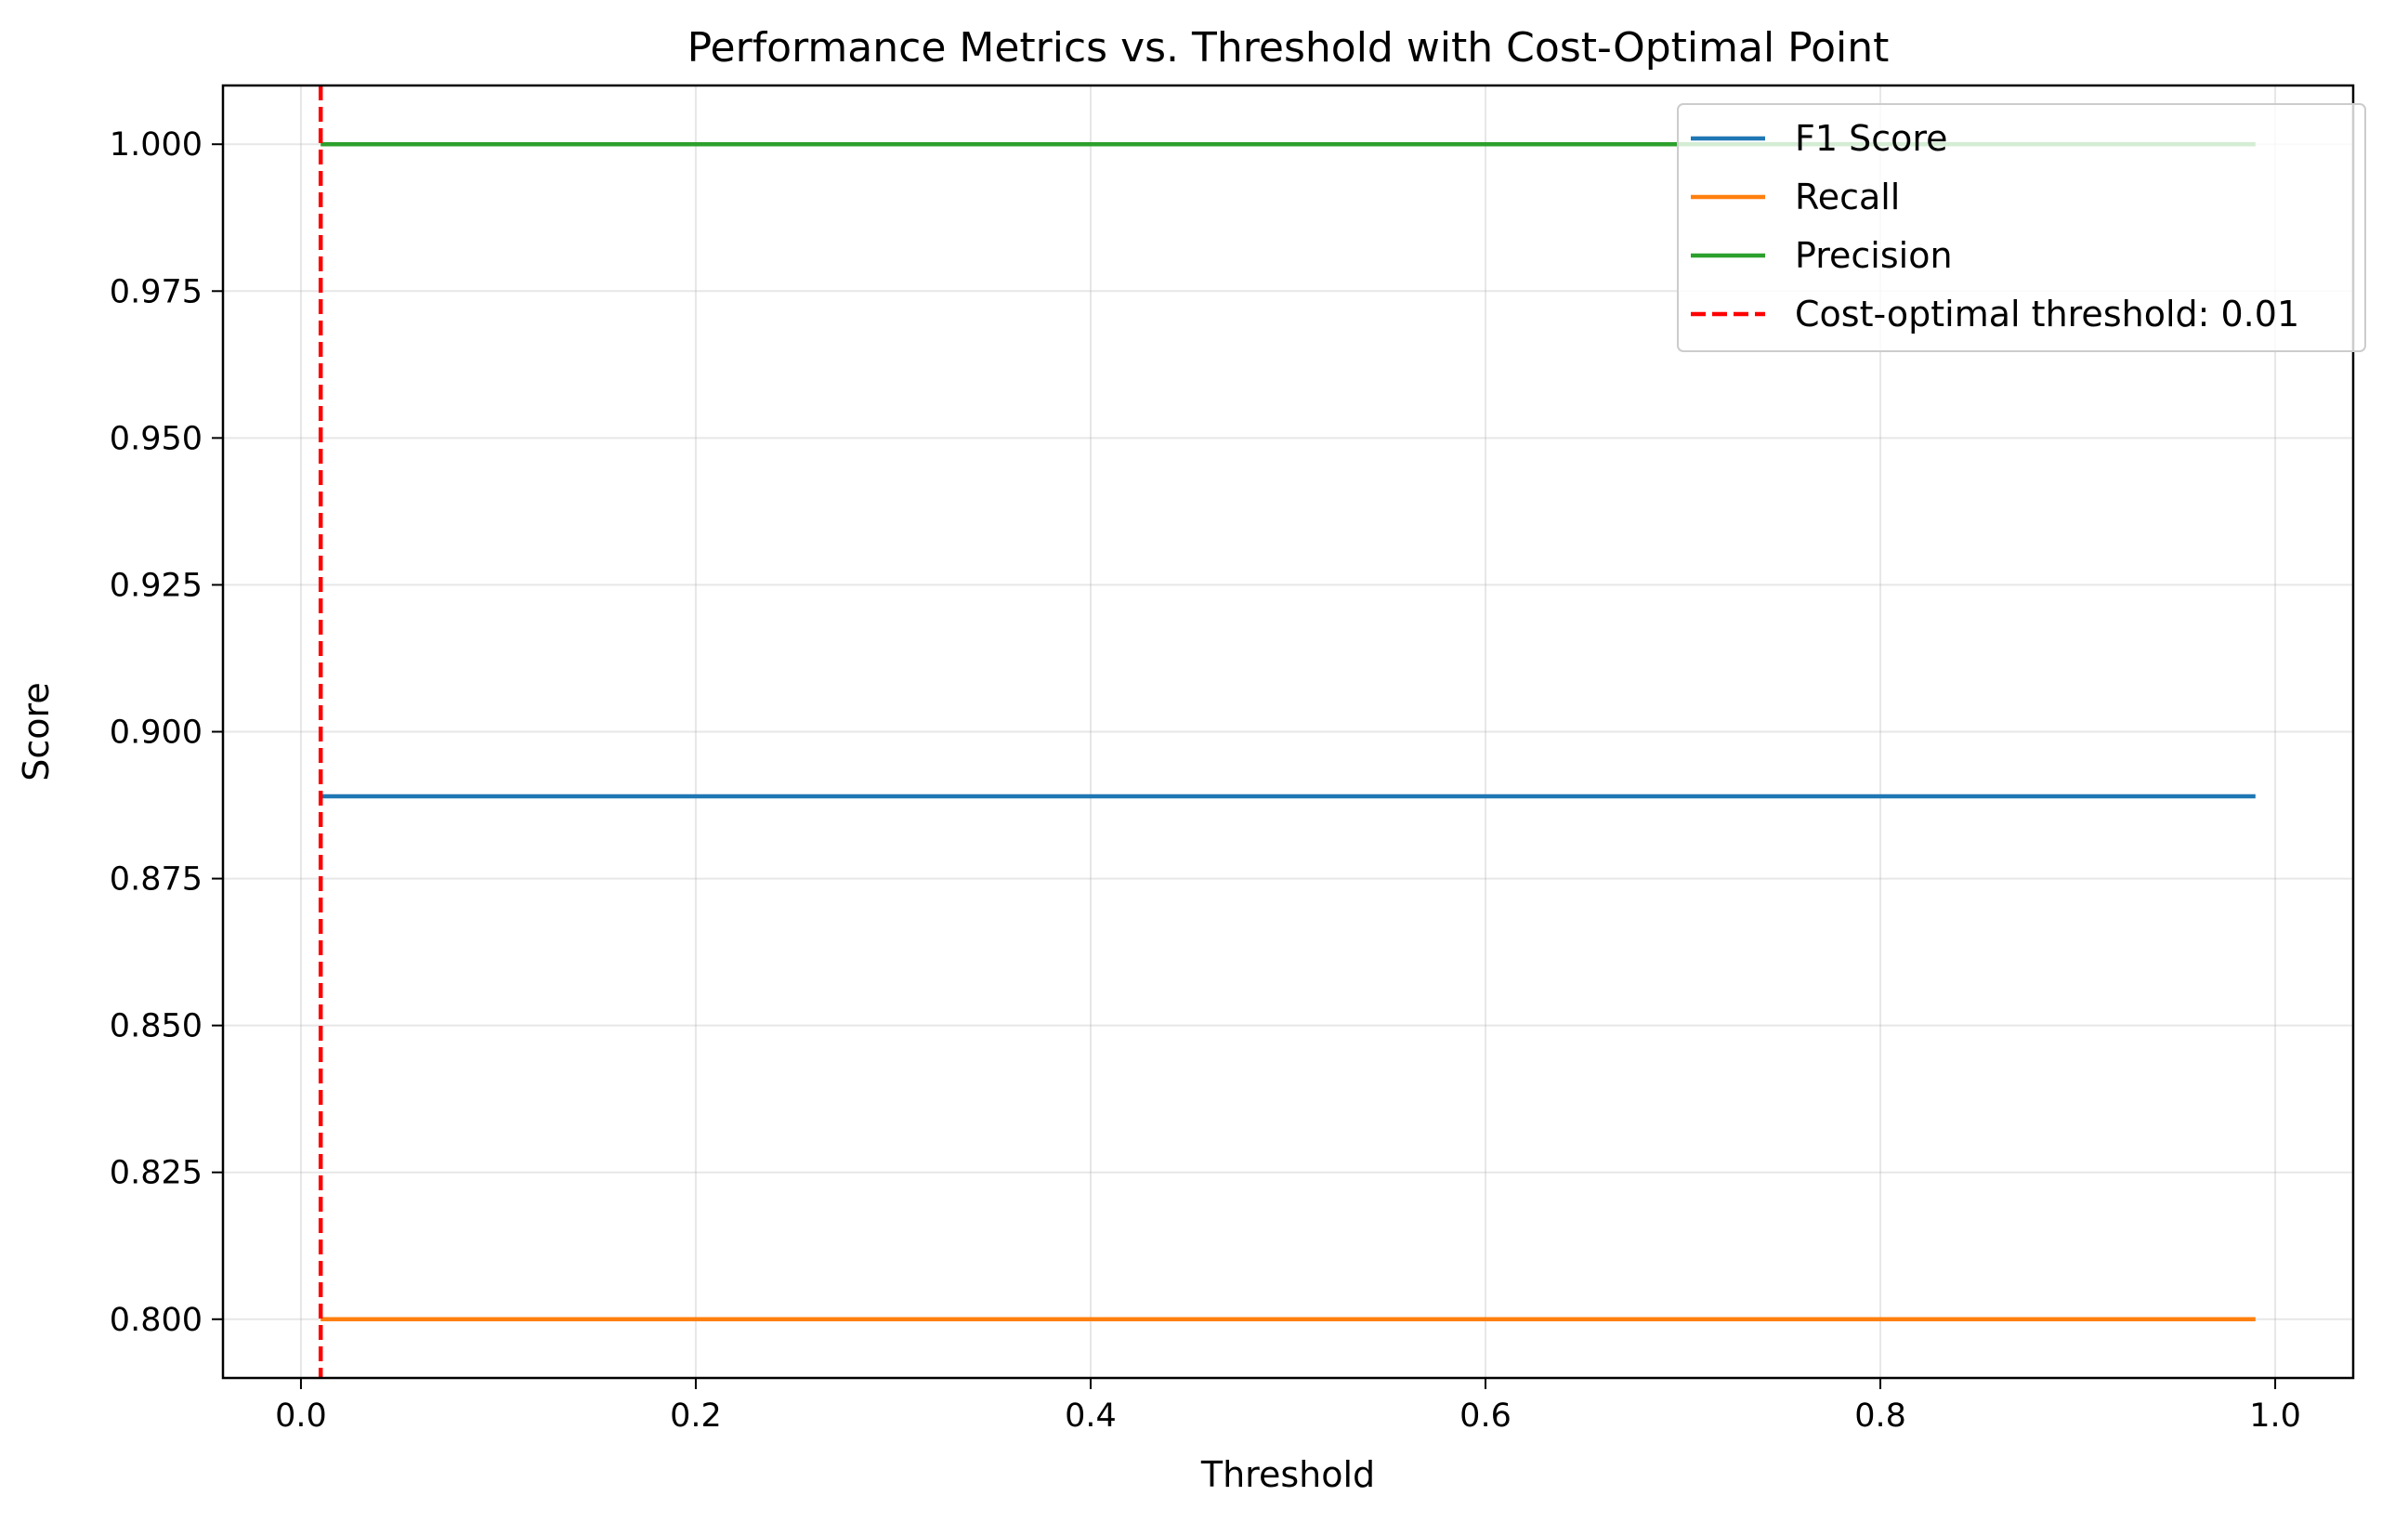  Describe the element at coordinates (156, 292) in the screenshot. I see `y-tick-label: 0.975` at that location.